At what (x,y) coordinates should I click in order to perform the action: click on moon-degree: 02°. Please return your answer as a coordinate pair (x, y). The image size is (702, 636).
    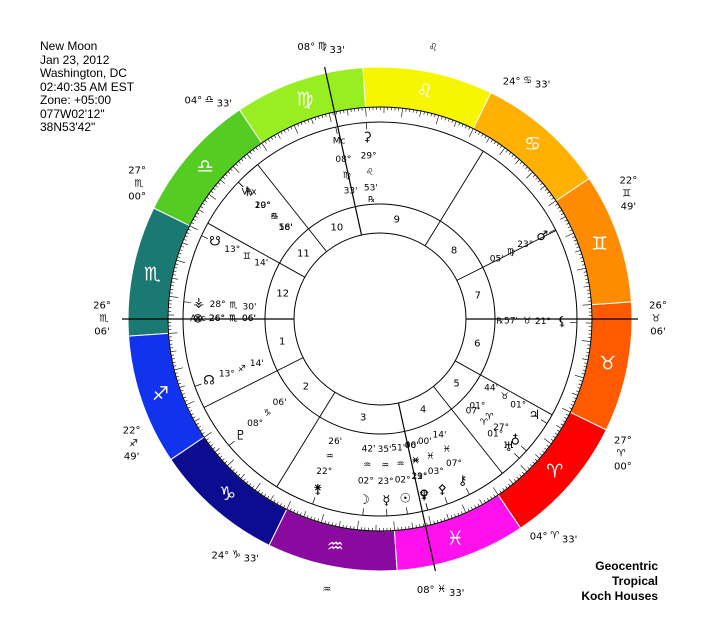
    Looking at the image, I should click on (366, 481).